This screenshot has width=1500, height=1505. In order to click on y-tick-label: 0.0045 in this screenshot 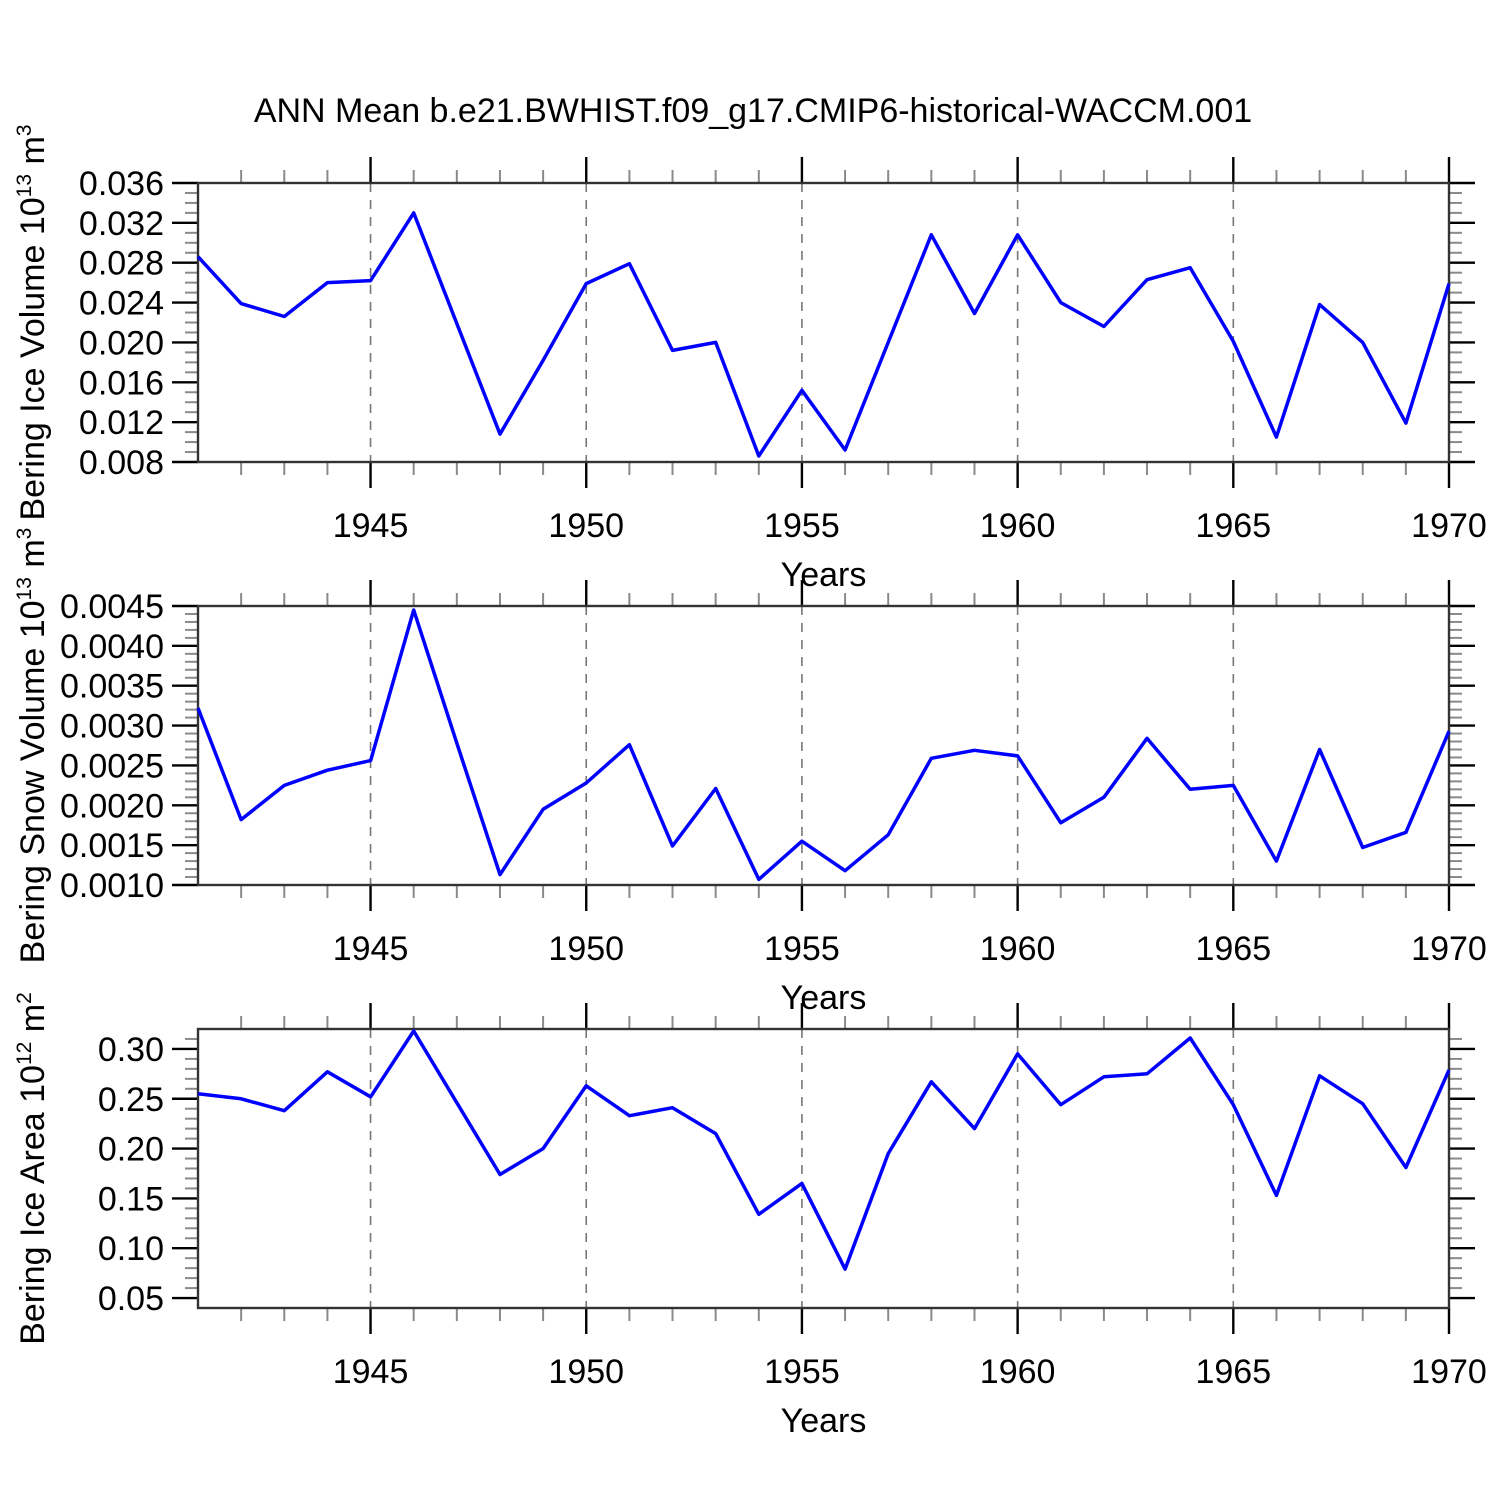, I will do `click(112, 607)`.